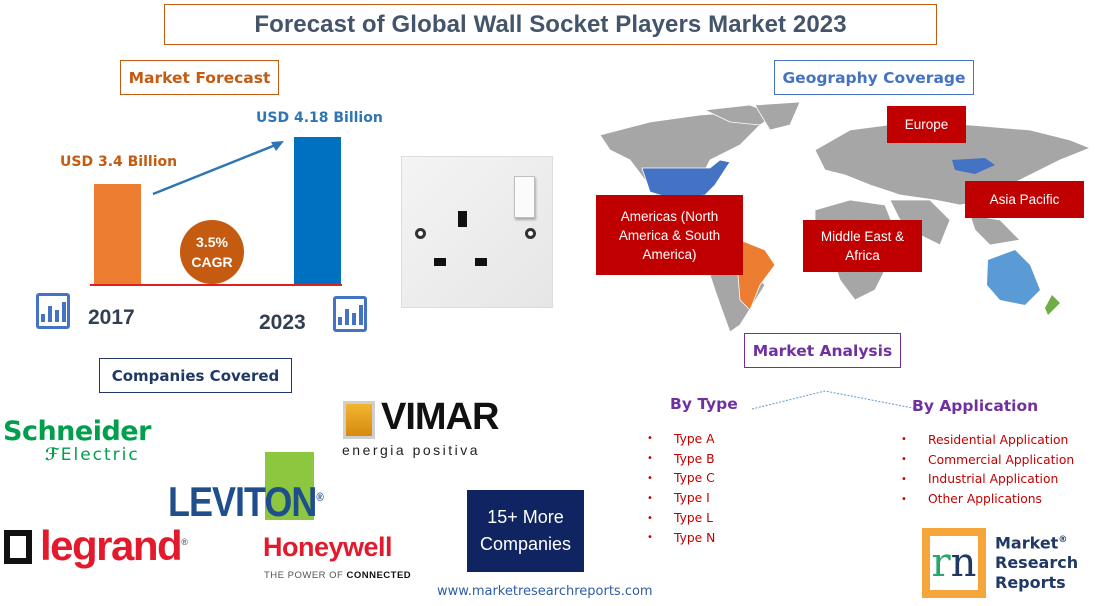 This screenshot has height=606, width=1100. What do you see at coordinates (289, 486) in the screenshot?
I see `leviton-mark-icon` at bounding box center [289, 486].